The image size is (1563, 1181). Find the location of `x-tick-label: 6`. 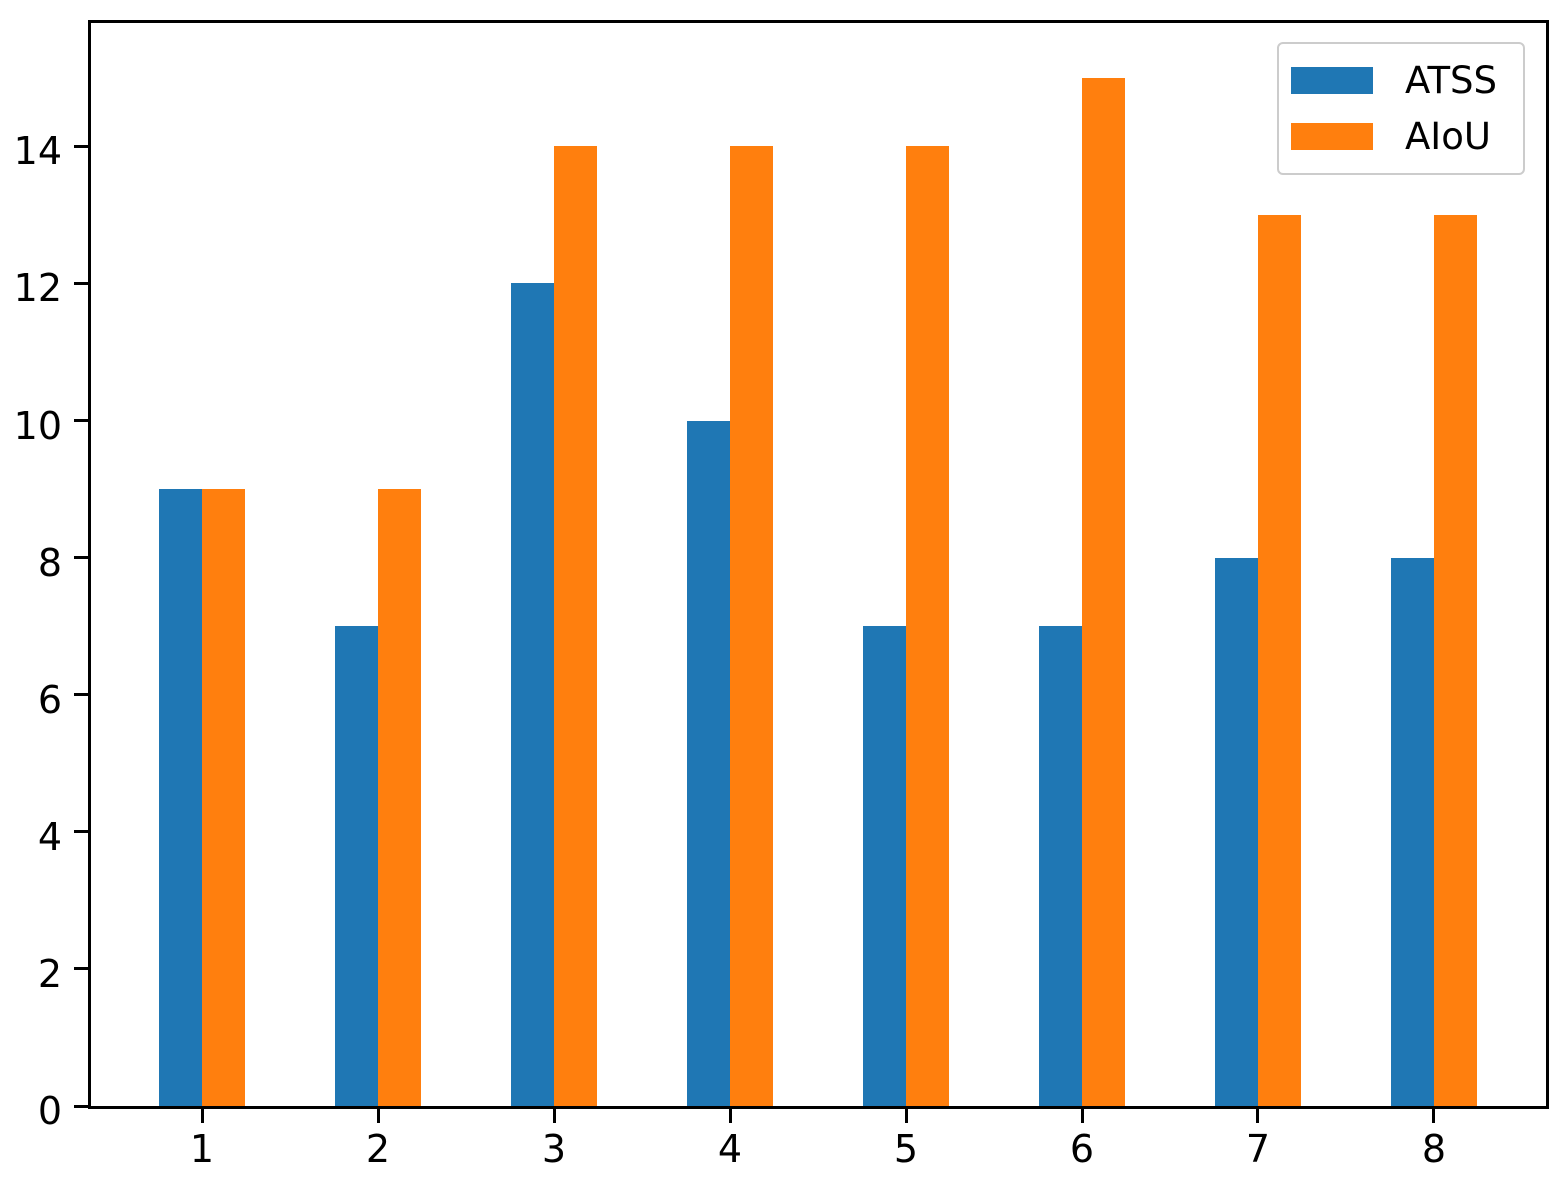

x-tick-label: 6 is located at coordinates (1082, 1149).